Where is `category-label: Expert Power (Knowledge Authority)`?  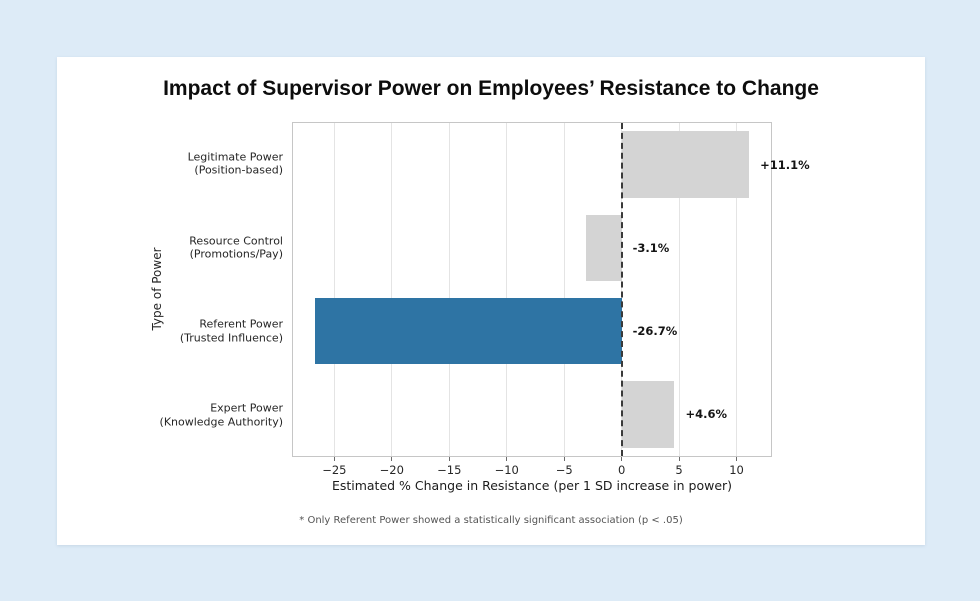
category-label: Expert Power (Knowledge Authority) is located at coordinates (221, 415).